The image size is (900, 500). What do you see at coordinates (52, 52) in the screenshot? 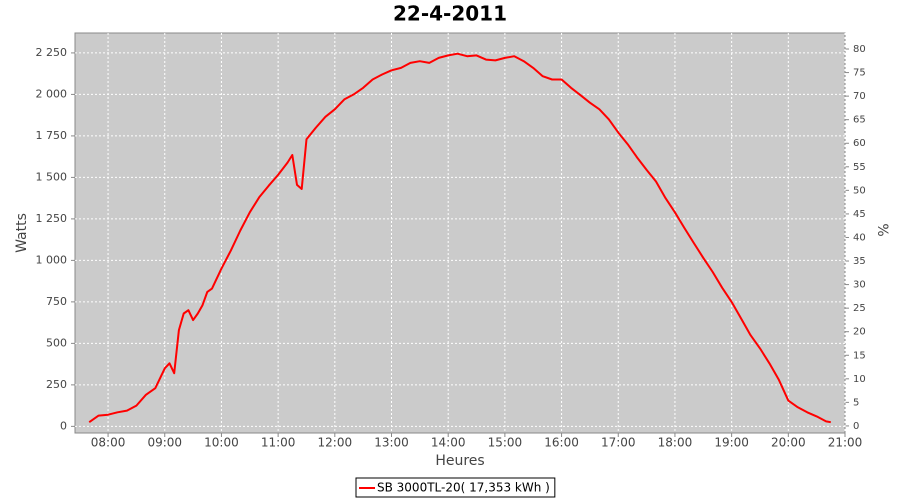
I see `y-tick-label: 2 250` at bounding box center [52, 52].